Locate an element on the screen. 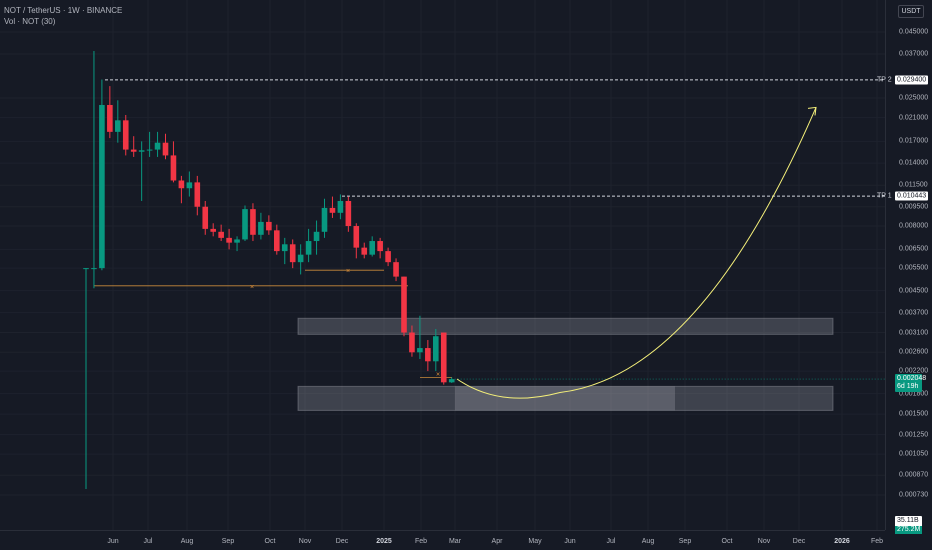 The width and height of the screenshot is (932, 550). price-tick-label: 0.001500 is located at coordinates (914, 414).